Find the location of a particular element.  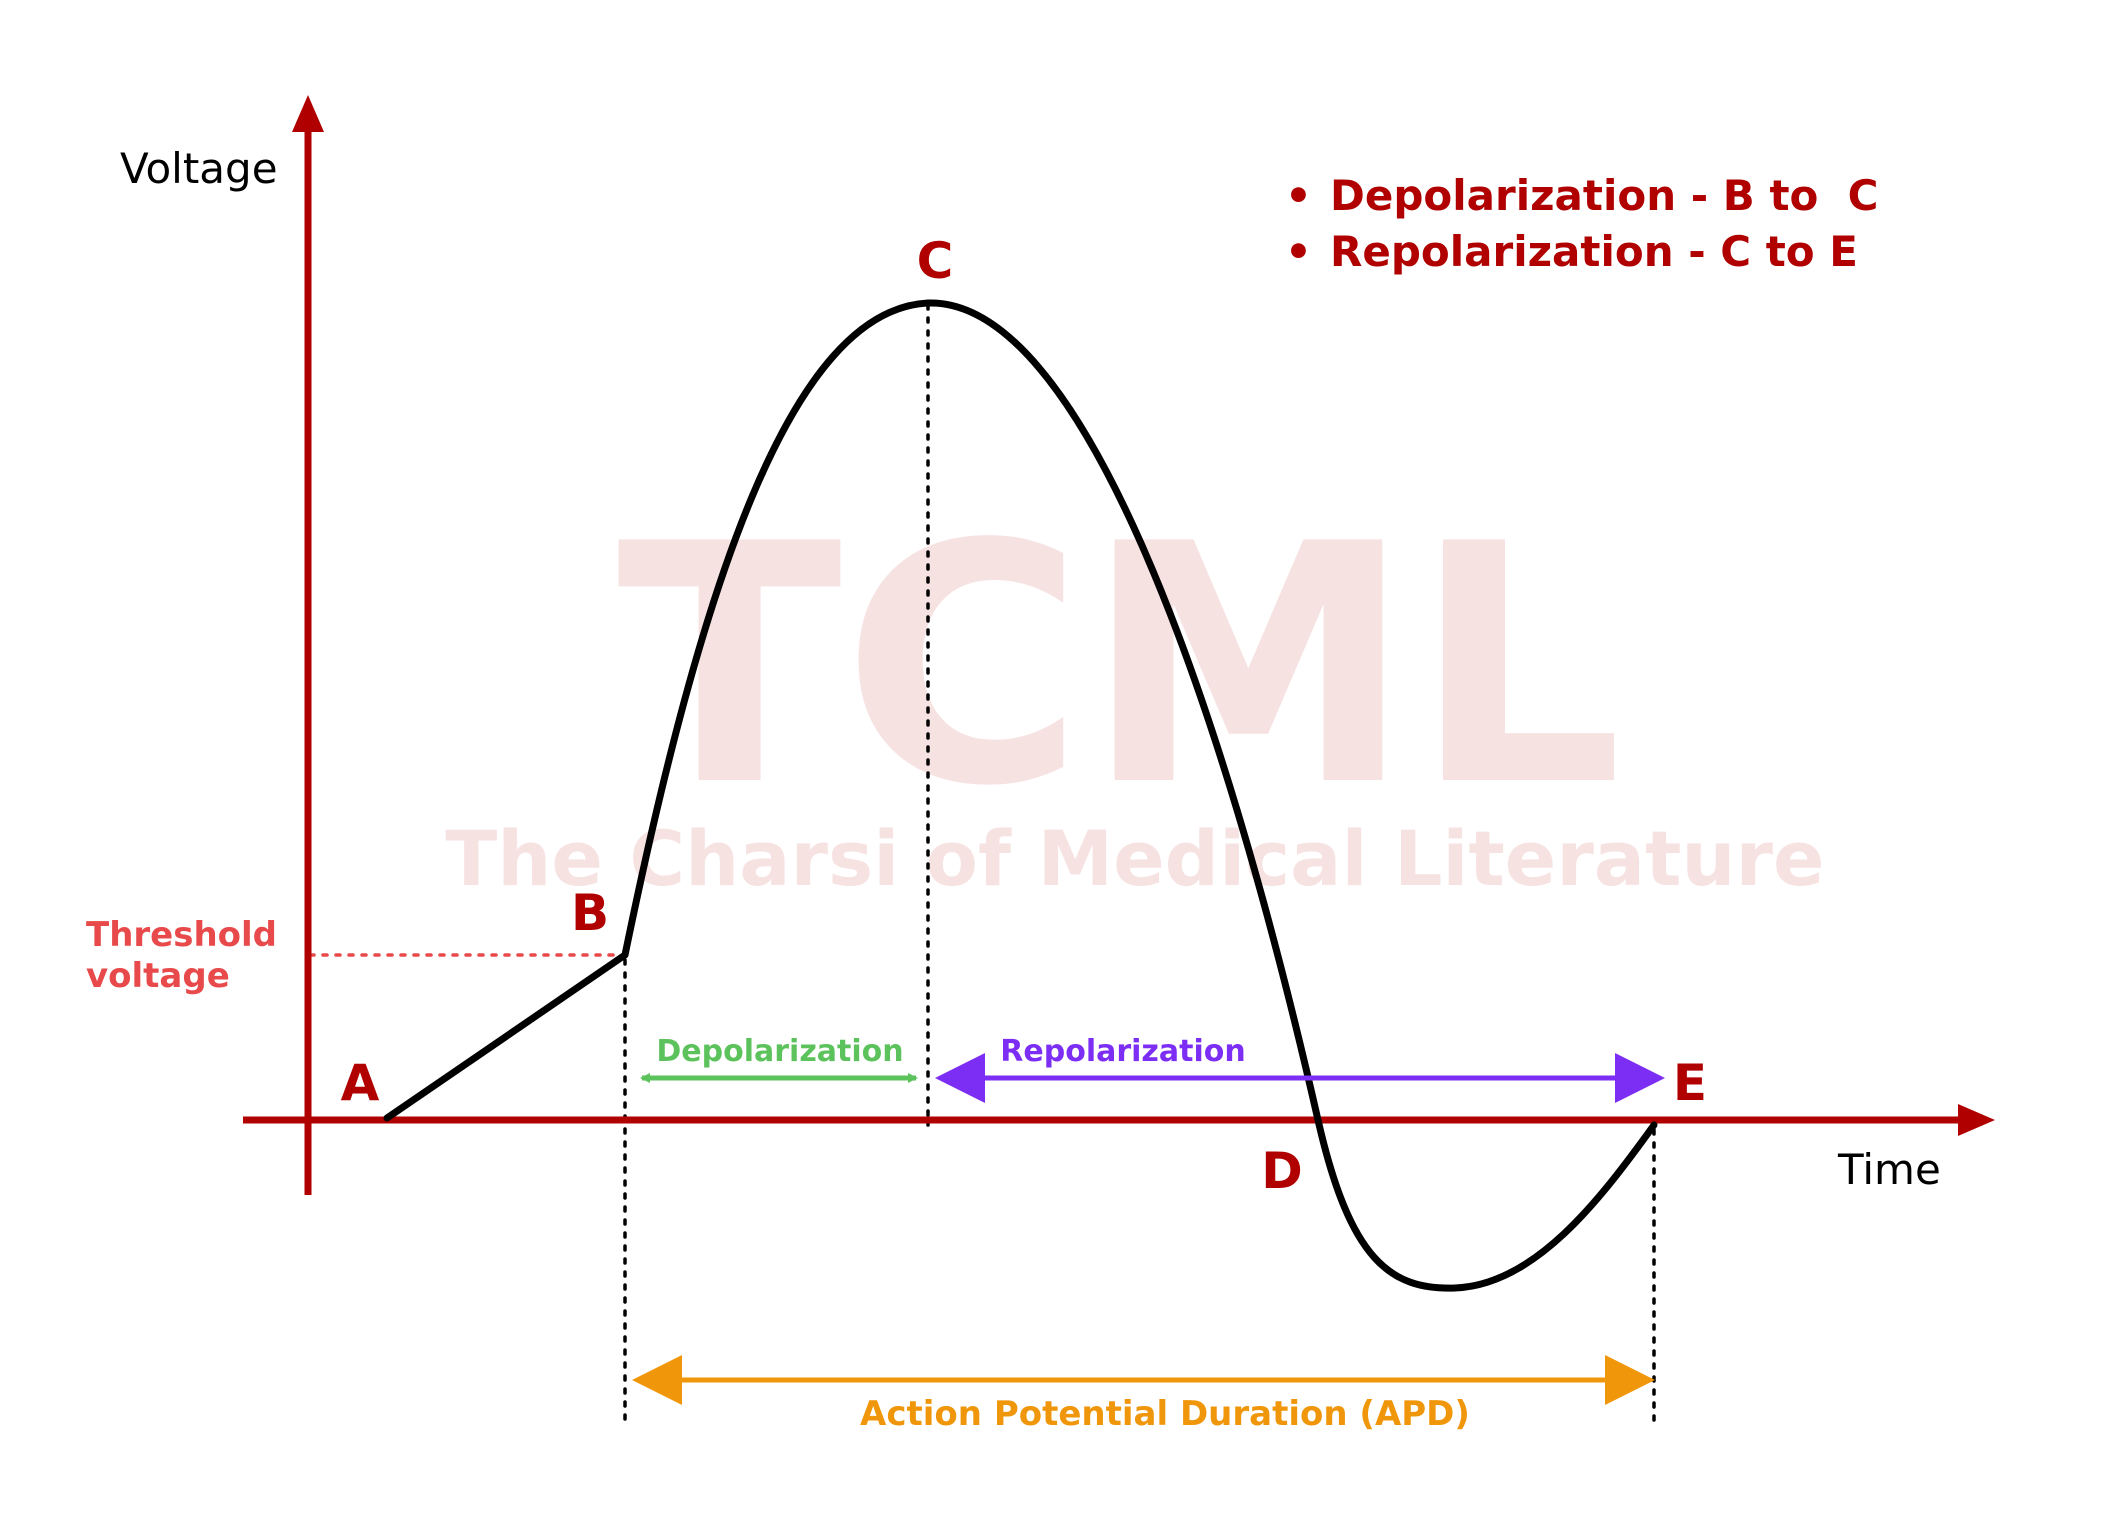

watermark-main: TCML is located at coordinates (1120, 666).